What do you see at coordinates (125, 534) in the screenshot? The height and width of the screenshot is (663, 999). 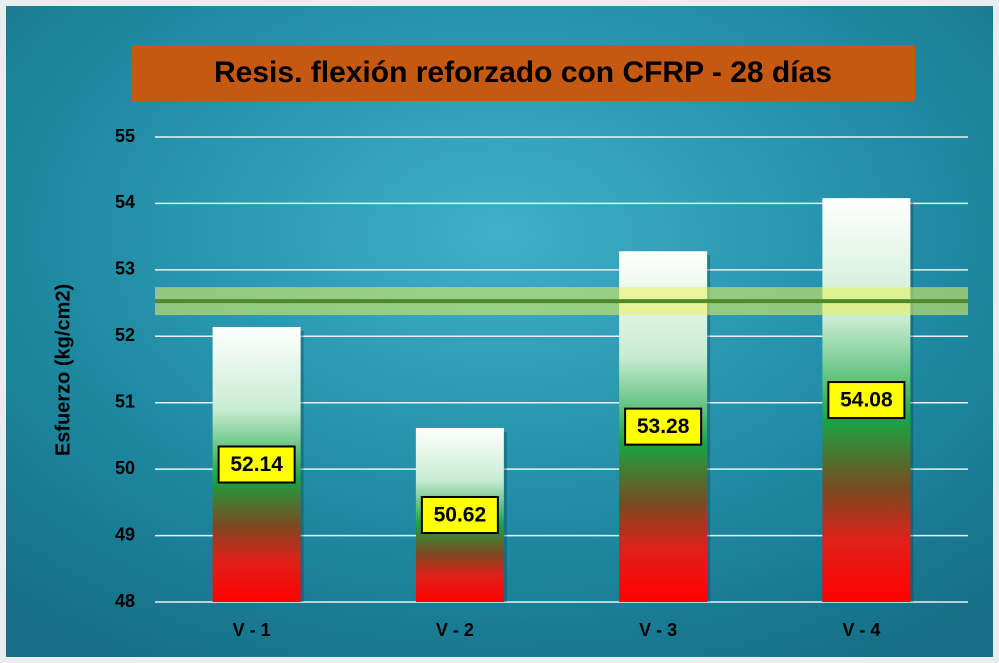 I see `y-tick-label: 49` at bounding box center [125, 534].